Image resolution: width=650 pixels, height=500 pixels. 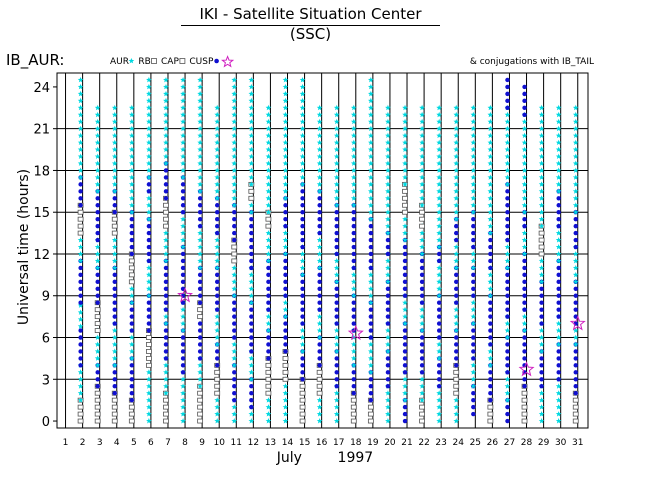 I want to click on x-tick-label: 28, so click(x=527, y=443).